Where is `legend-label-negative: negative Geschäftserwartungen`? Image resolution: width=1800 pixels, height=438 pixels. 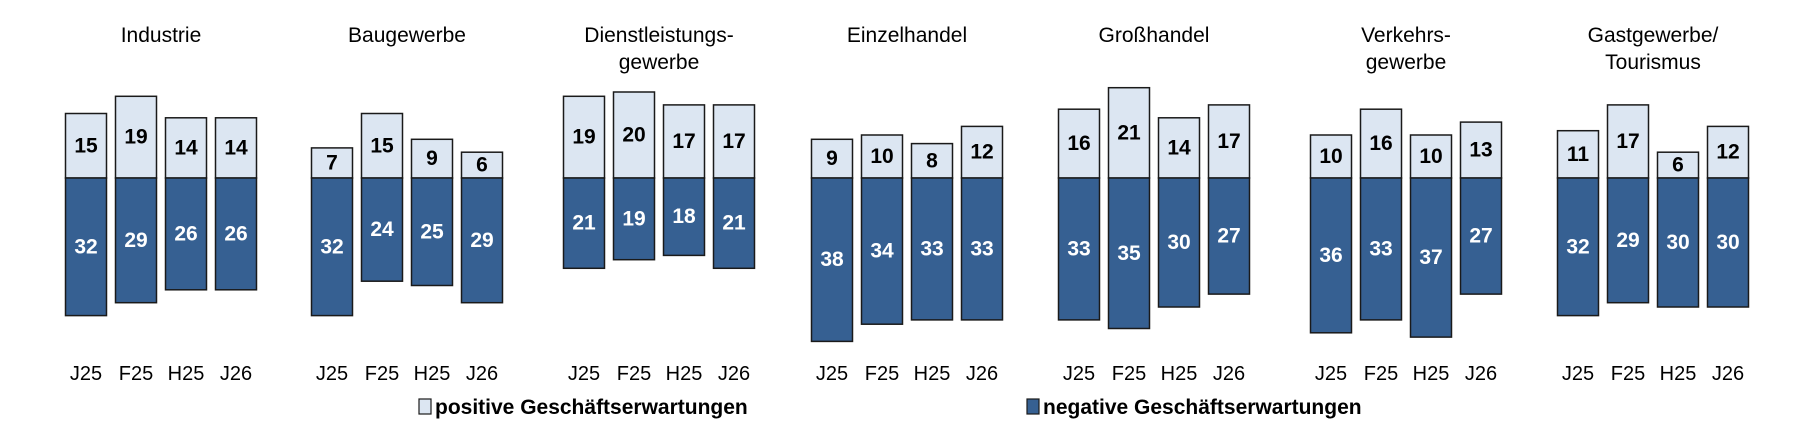 legend-label-negative: negative Geschäftserwartungen is located at coordinates (1202, 407).